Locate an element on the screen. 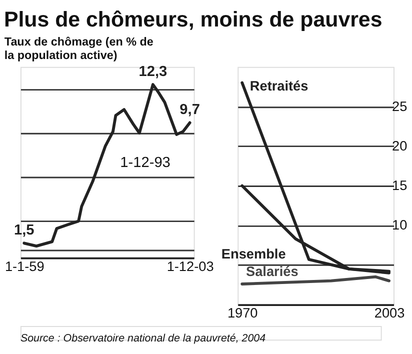  data-label: 9,7 is located at coordinates (190, 110).